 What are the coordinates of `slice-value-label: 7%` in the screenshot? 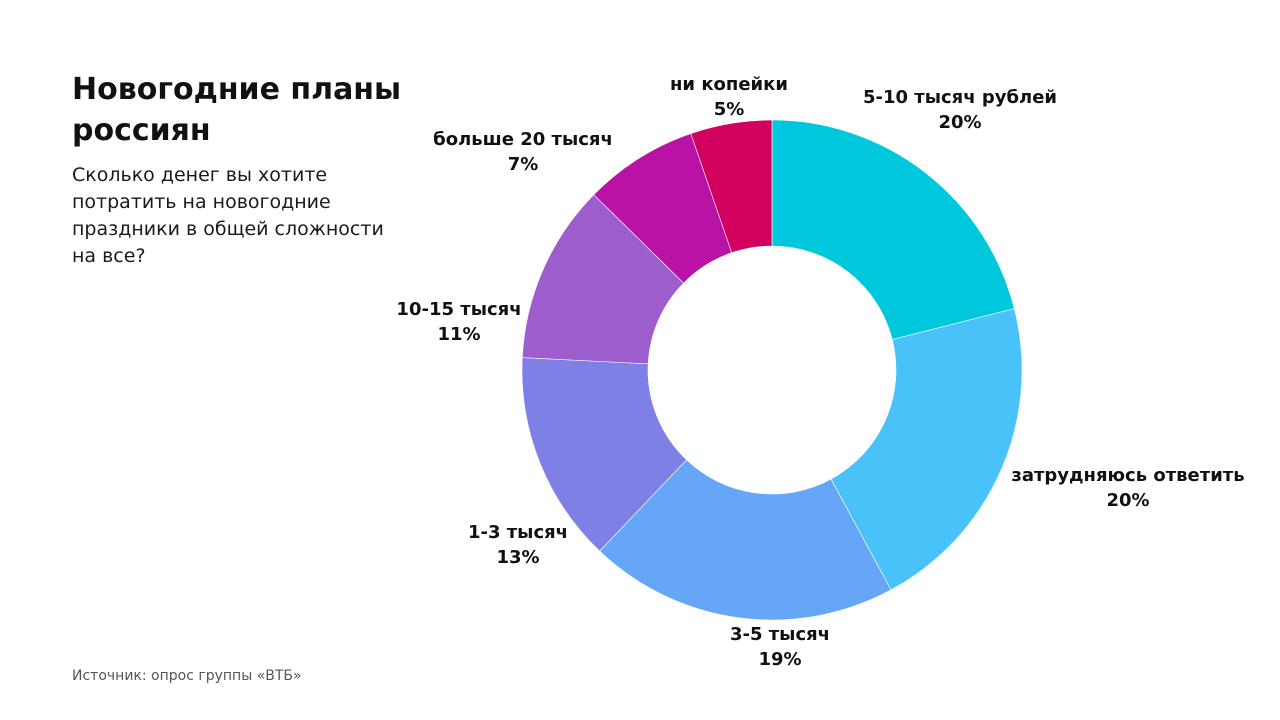 It's located at (523, 164).